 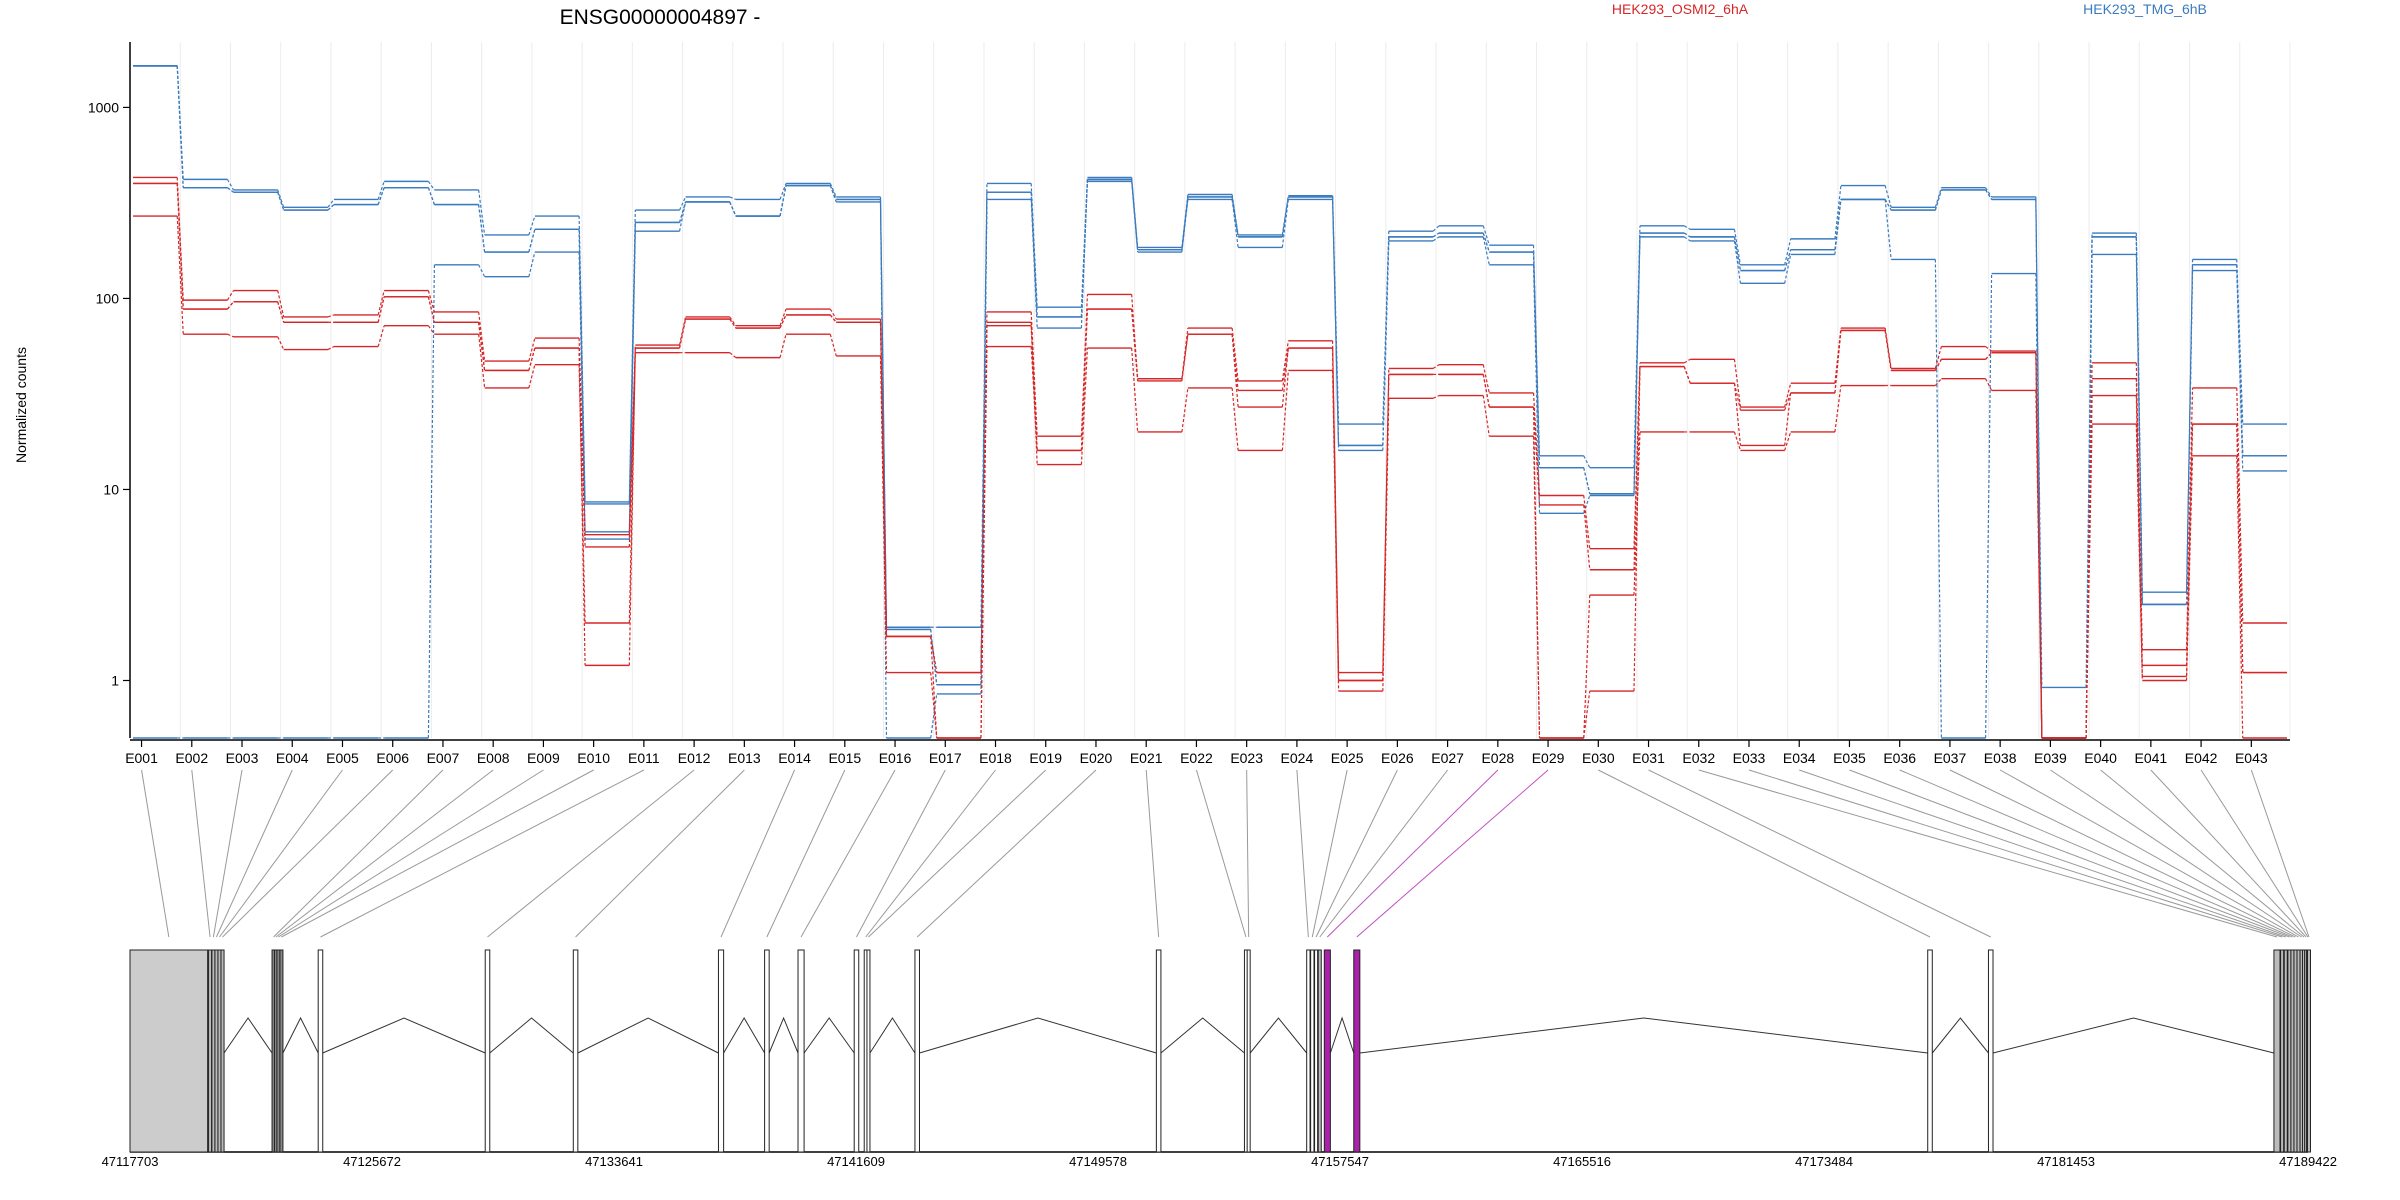 What do you see at coordinates (1096, 758) in the screenshot?
I see `x-tick-label: E020` at bounding box center [1096, 758].